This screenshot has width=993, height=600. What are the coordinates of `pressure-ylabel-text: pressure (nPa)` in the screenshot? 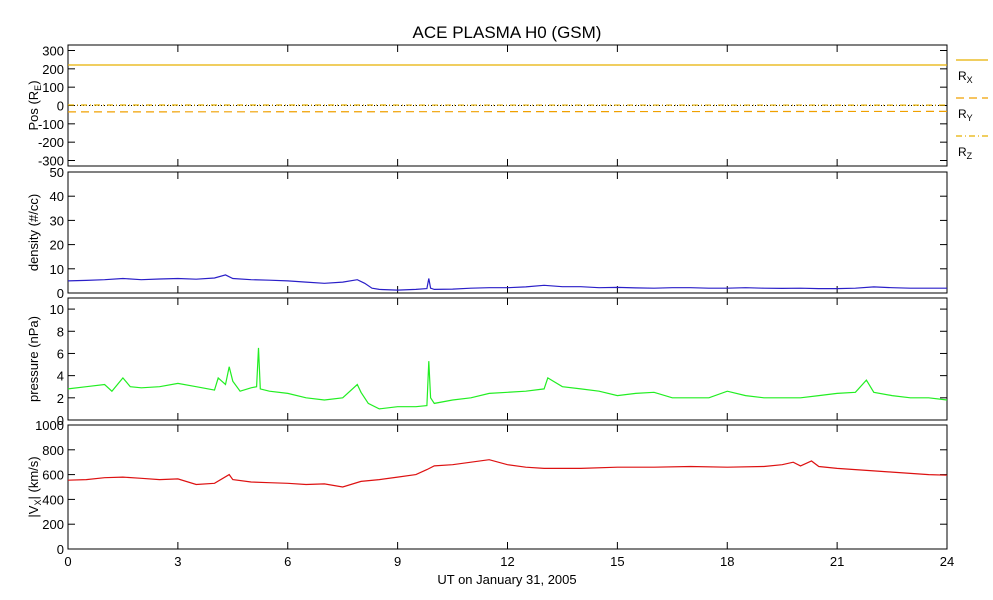 It's located at (33, 359).